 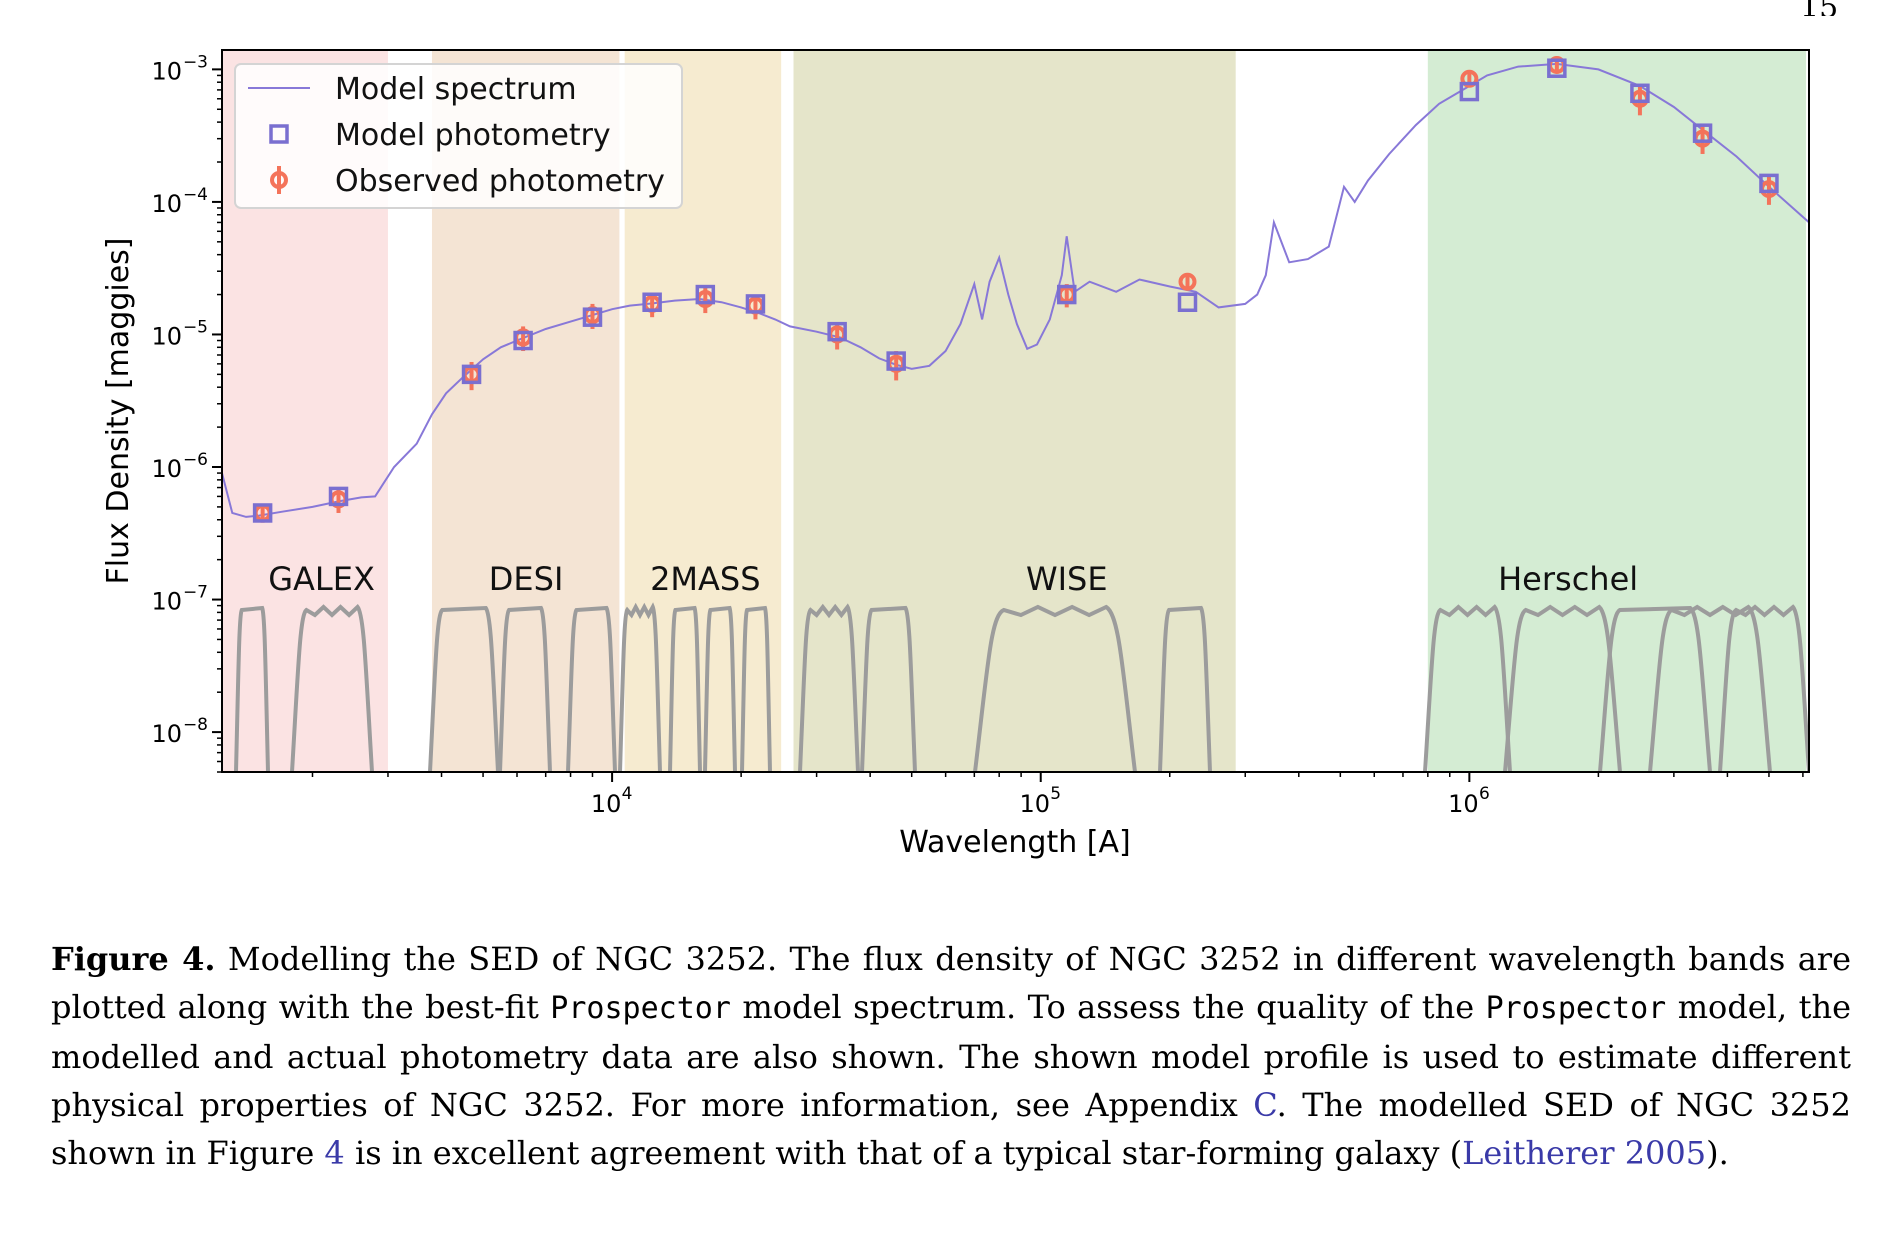 I want to click on band-label-2mass: 2MASS, so click(x=705, y=579).